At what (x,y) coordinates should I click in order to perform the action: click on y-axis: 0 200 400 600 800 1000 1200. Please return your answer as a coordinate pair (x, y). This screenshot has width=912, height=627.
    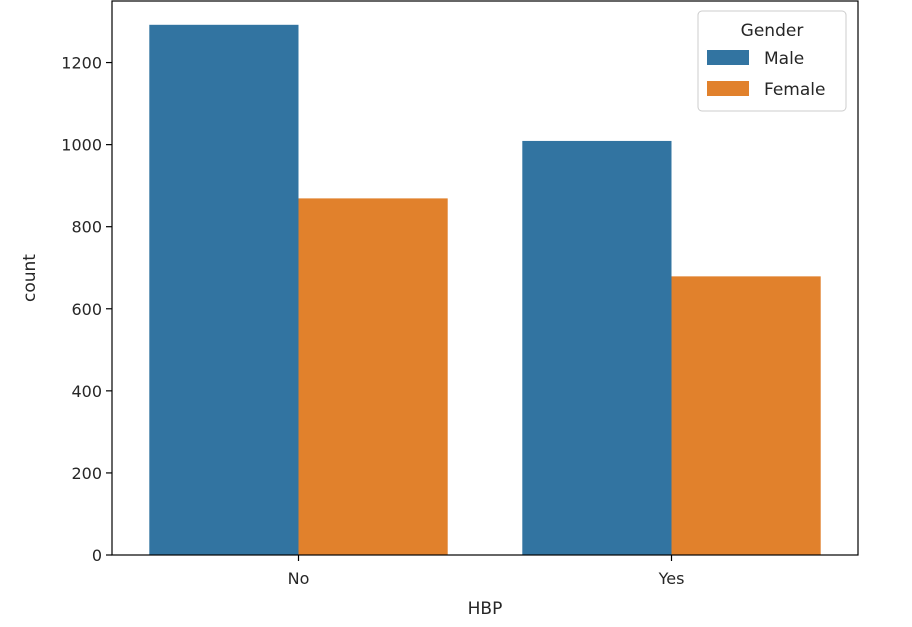
    Looking at the image, I should click on (86, 309).